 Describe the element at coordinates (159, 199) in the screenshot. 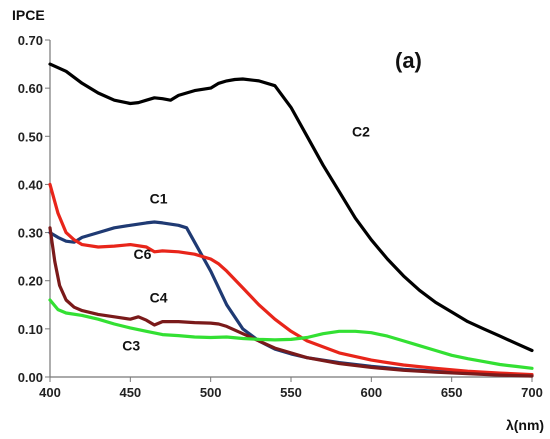

I see `series-label-c1: C1` at that location.